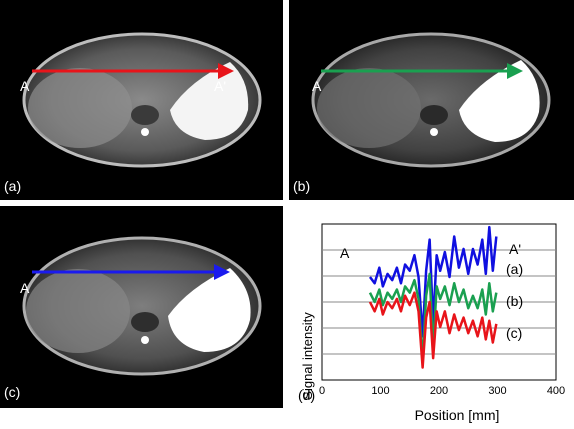  What do you see at coordinates (514, 333) in the screenshot?
I see `series-label-2: (c)` at bounding box center [514, 333].